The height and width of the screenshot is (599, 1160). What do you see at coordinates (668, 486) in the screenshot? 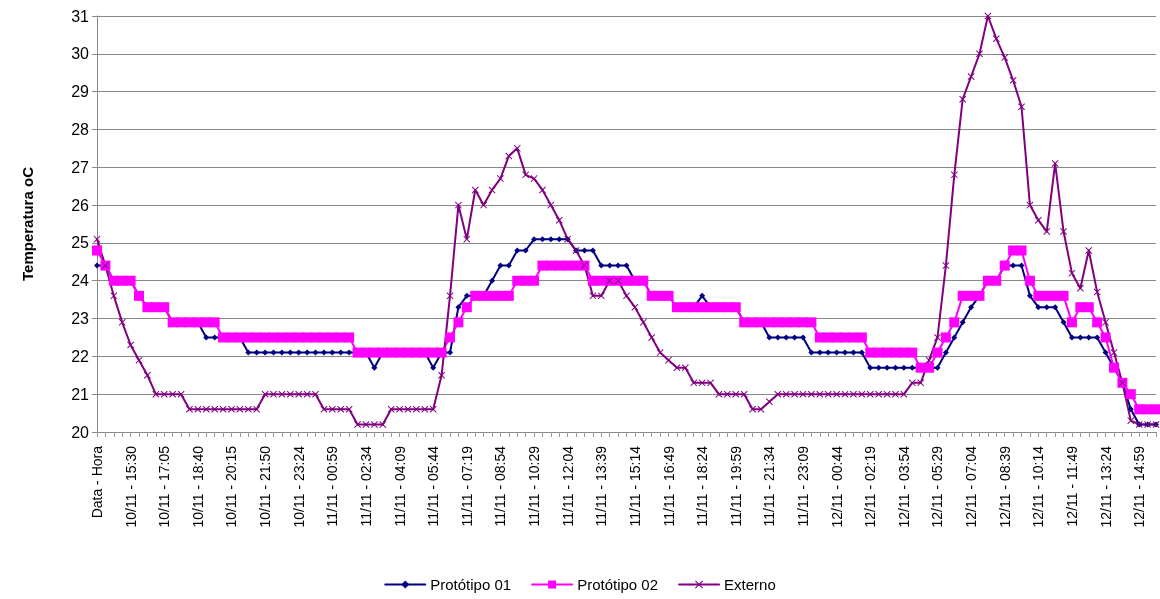
I see `x-tick-label: 11/11 - 16:49` at bounding box center [668, 486].